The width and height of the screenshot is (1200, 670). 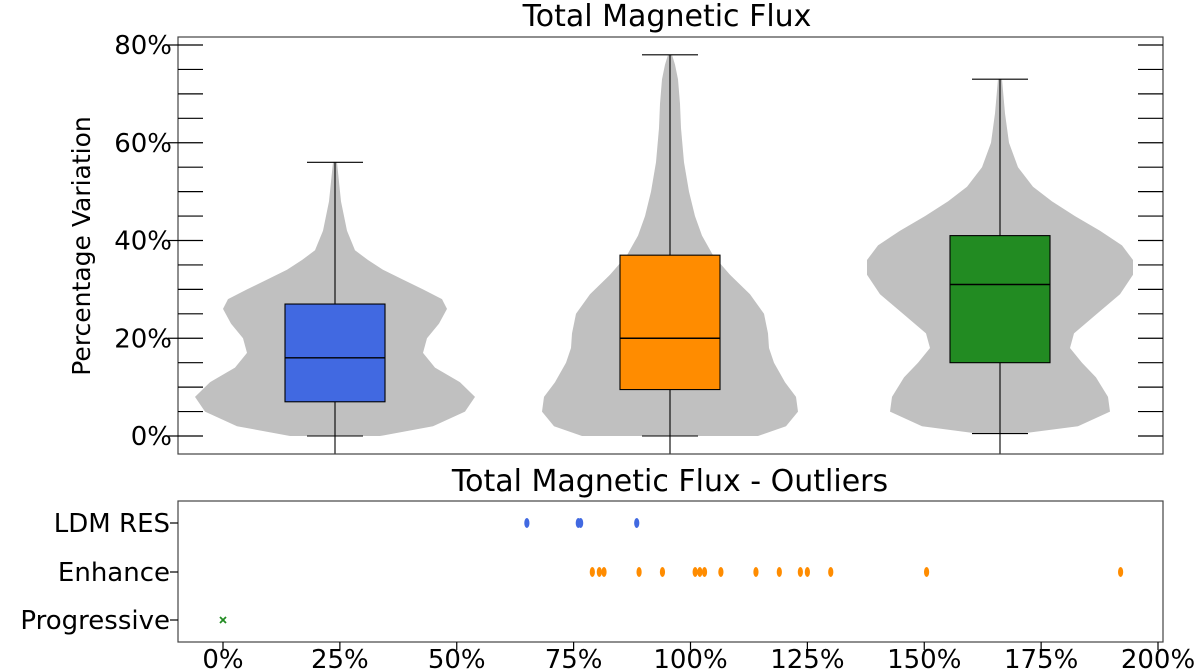 What do you see at coordinates (143, 46) in the screenshot?
I see `y-tick-label-80: 80%` at bounding box center [143, 46].